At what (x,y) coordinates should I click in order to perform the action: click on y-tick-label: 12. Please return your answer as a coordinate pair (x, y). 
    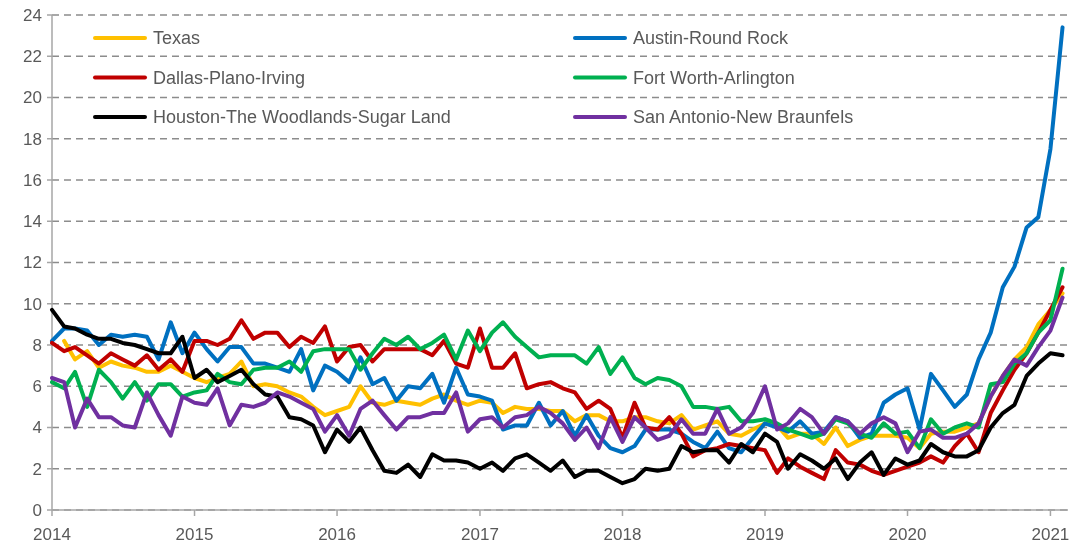
    Looking at the image, I should click on (32, 263).